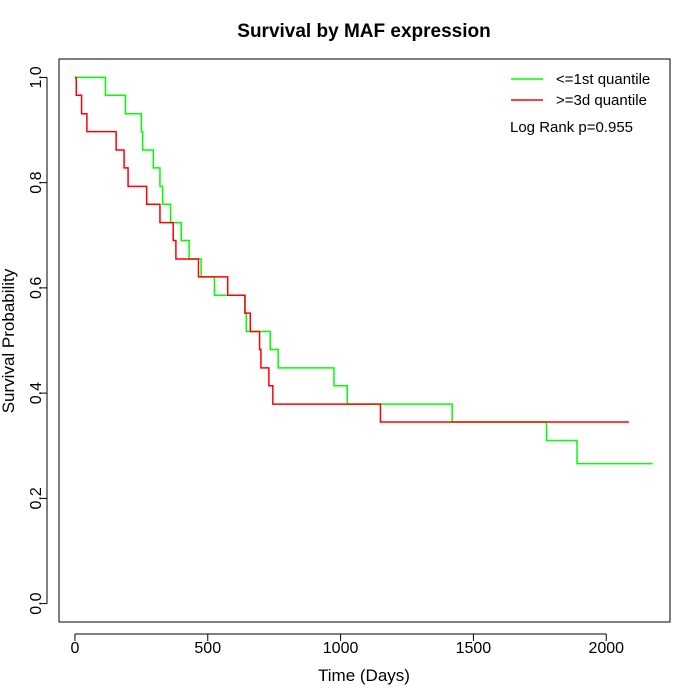  Describe the element at coordinates (474, 648) in the screenshot. I see `x-tick-label: 1500` at that location.